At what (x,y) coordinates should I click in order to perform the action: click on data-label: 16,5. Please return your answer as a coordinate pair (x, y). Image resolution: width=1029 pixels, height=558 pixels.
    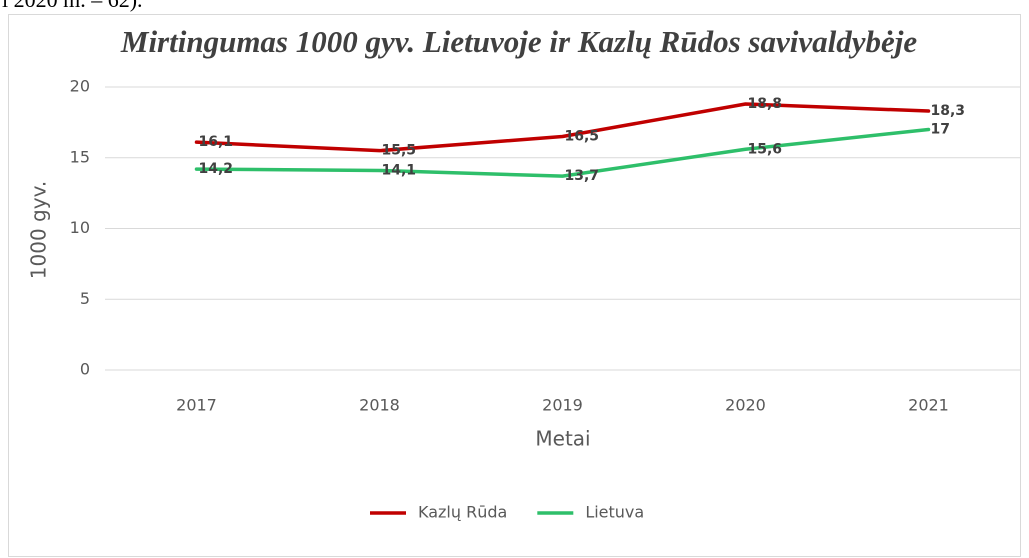
    Looking at the image, I should click on (582, 137).